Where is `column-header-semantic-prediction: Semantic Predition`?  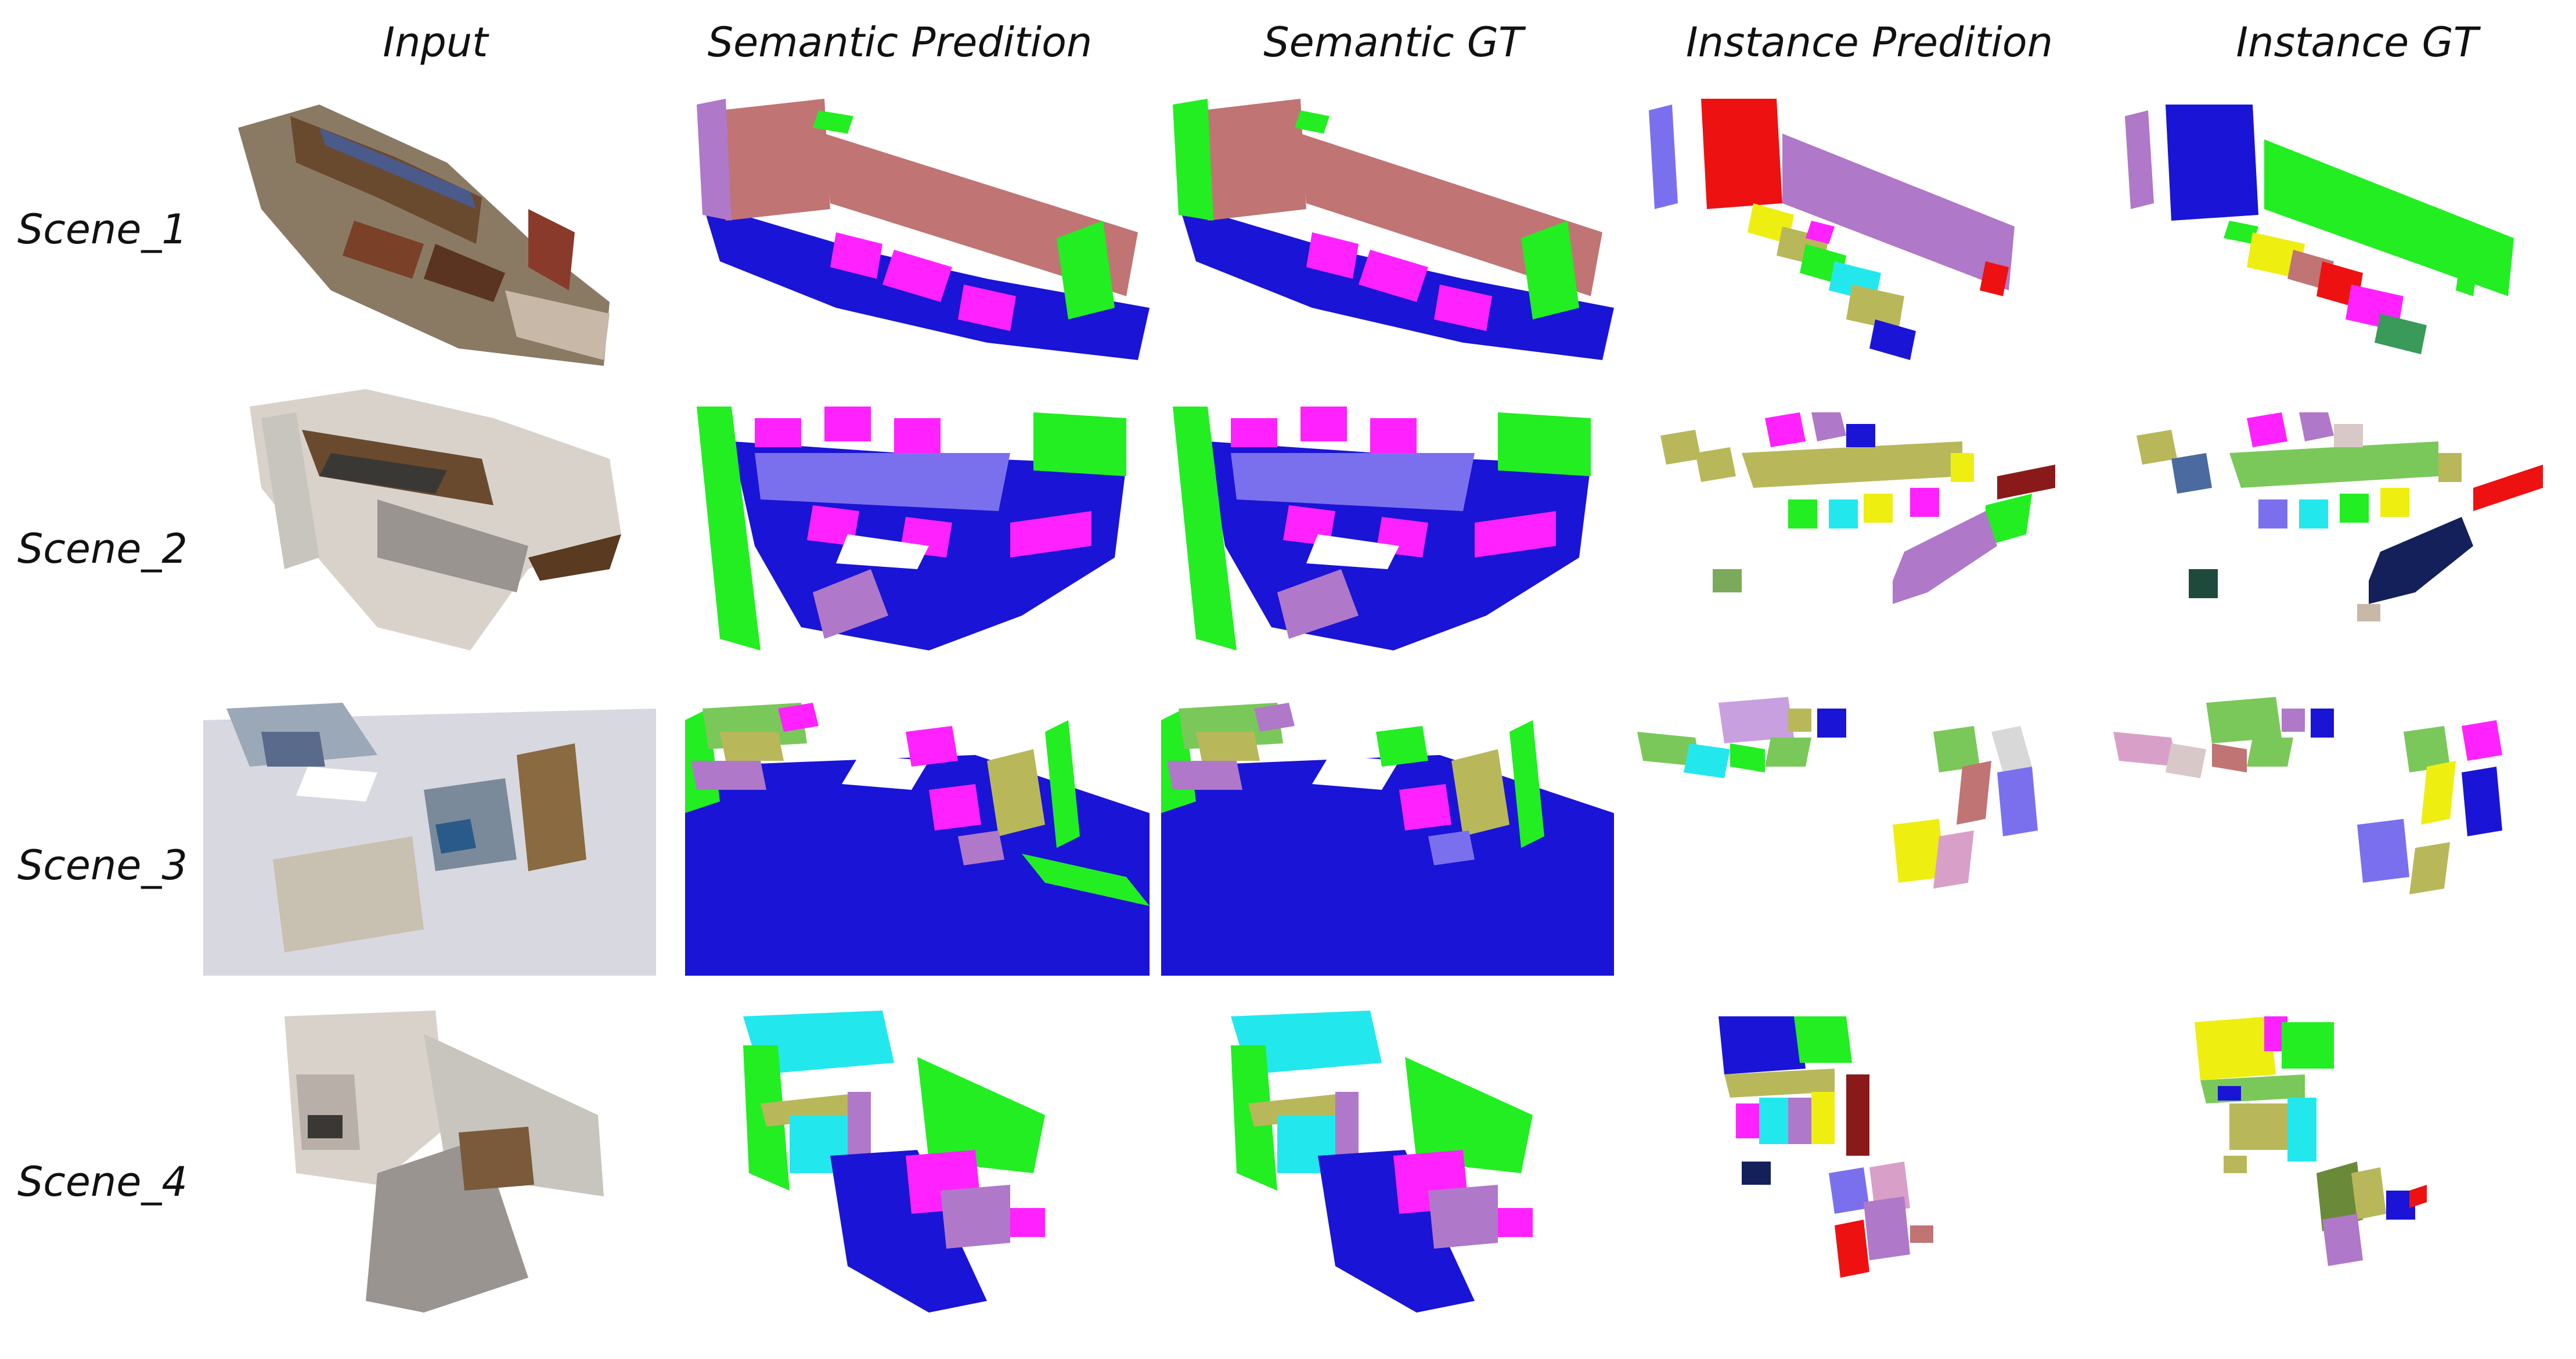 column-header-semantic-prediction: Semantic Predition is located at coordinates (900, 42).